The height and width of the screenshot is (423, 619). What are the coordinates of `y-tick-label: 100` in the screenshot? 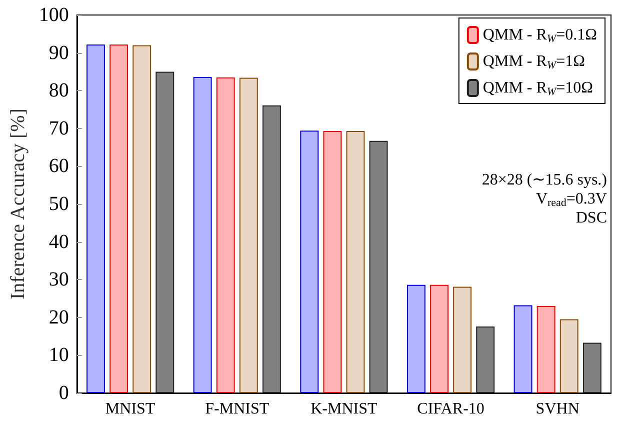 It's located at (53, 15).